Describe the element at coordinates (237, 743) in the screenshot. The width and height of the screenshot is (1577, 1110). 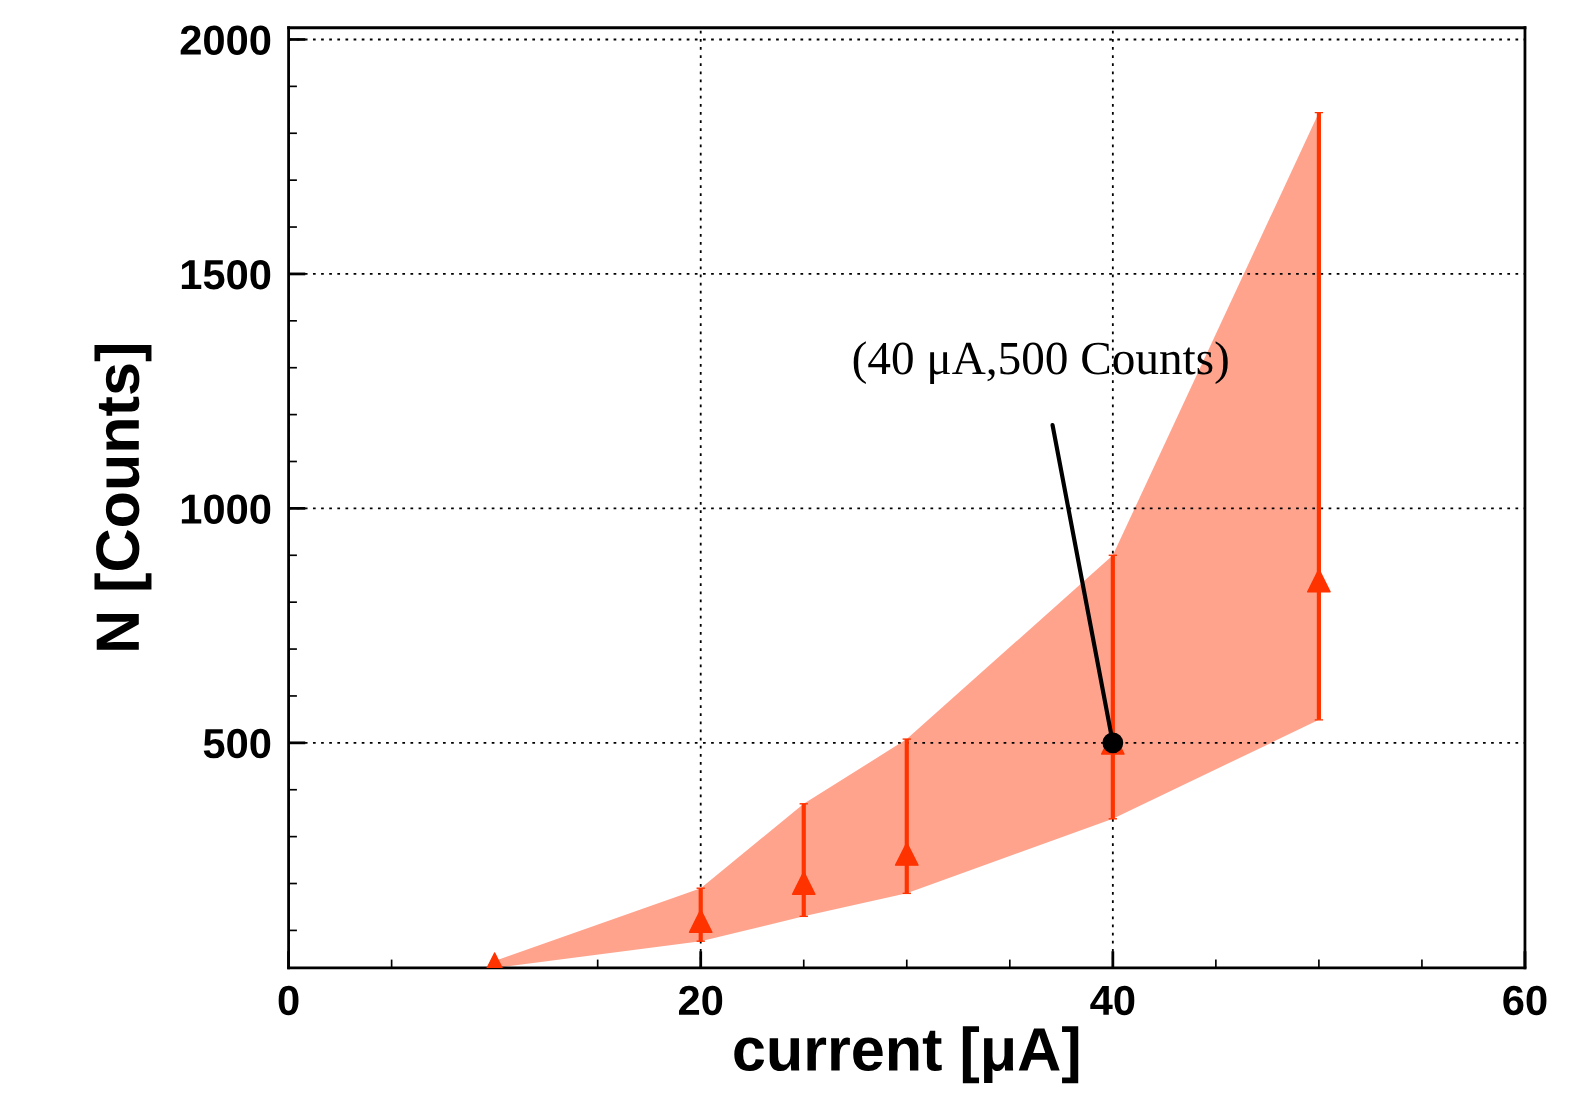
I see `y-tick-label: 500` at that location.